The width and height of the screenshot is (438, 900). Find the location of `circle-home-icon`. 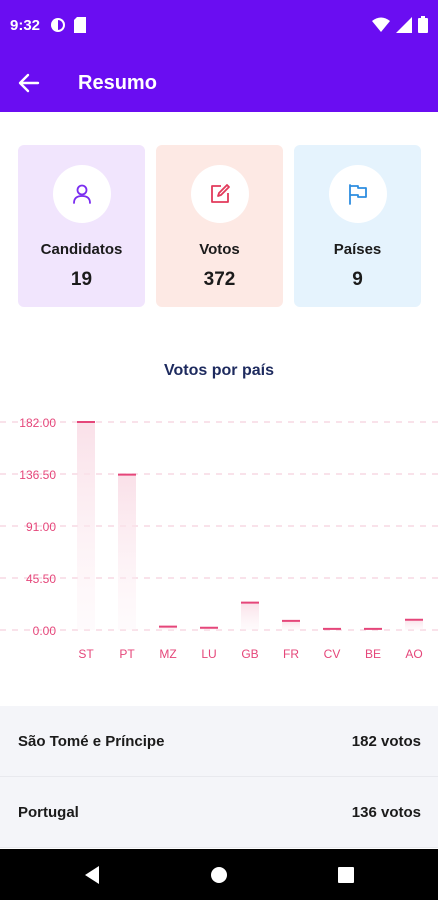

circle-home-icon is located at coordinates (219, 875).